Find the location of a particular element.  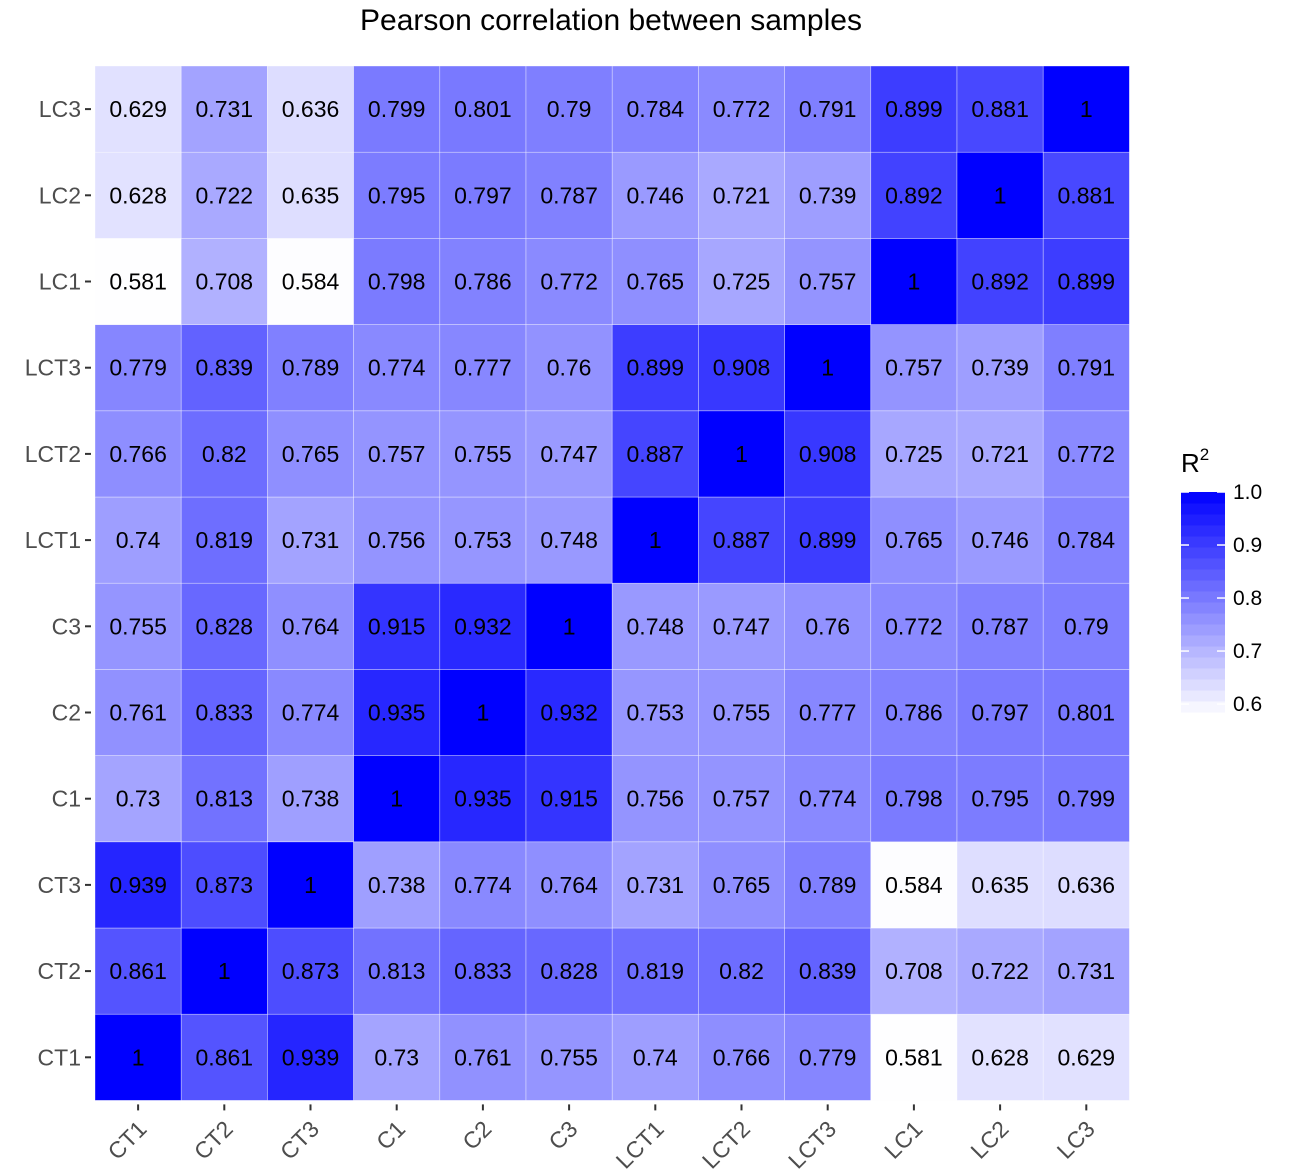

cell-value-label: 0.581 is located at coordinates (138, 282).